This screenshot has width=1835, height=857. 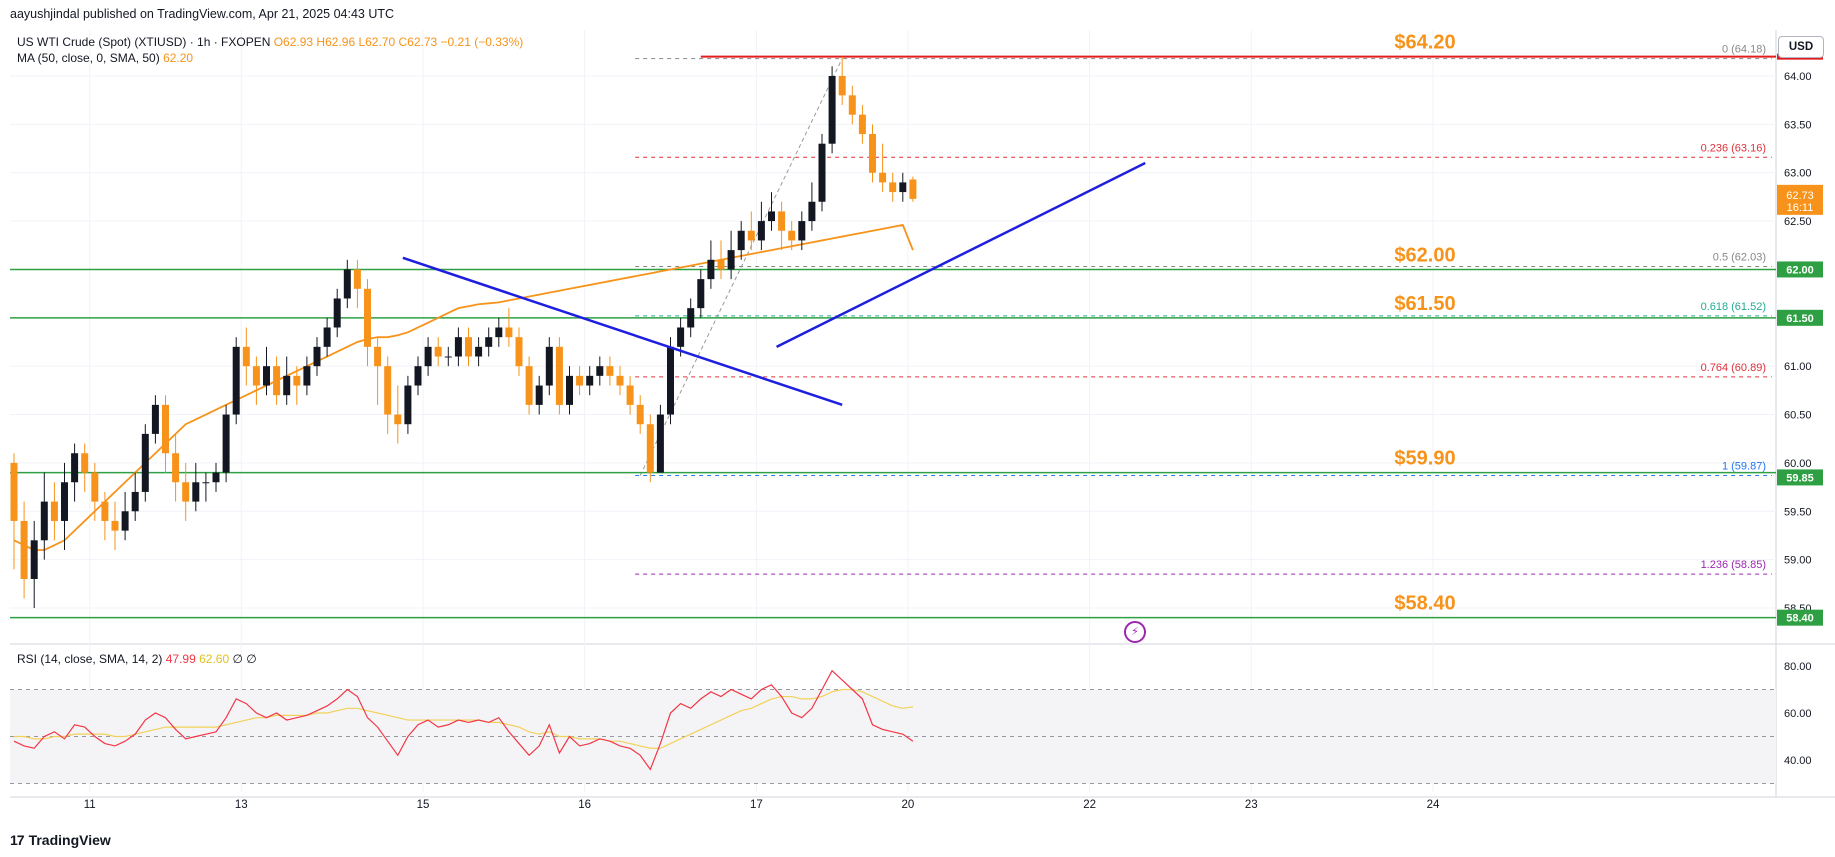 What do you see at coordinates (88, 58) in the screenshot?
I see `ma-label: MA (50, close, 0, SMA, 50)` at bounding box center [88, 58].